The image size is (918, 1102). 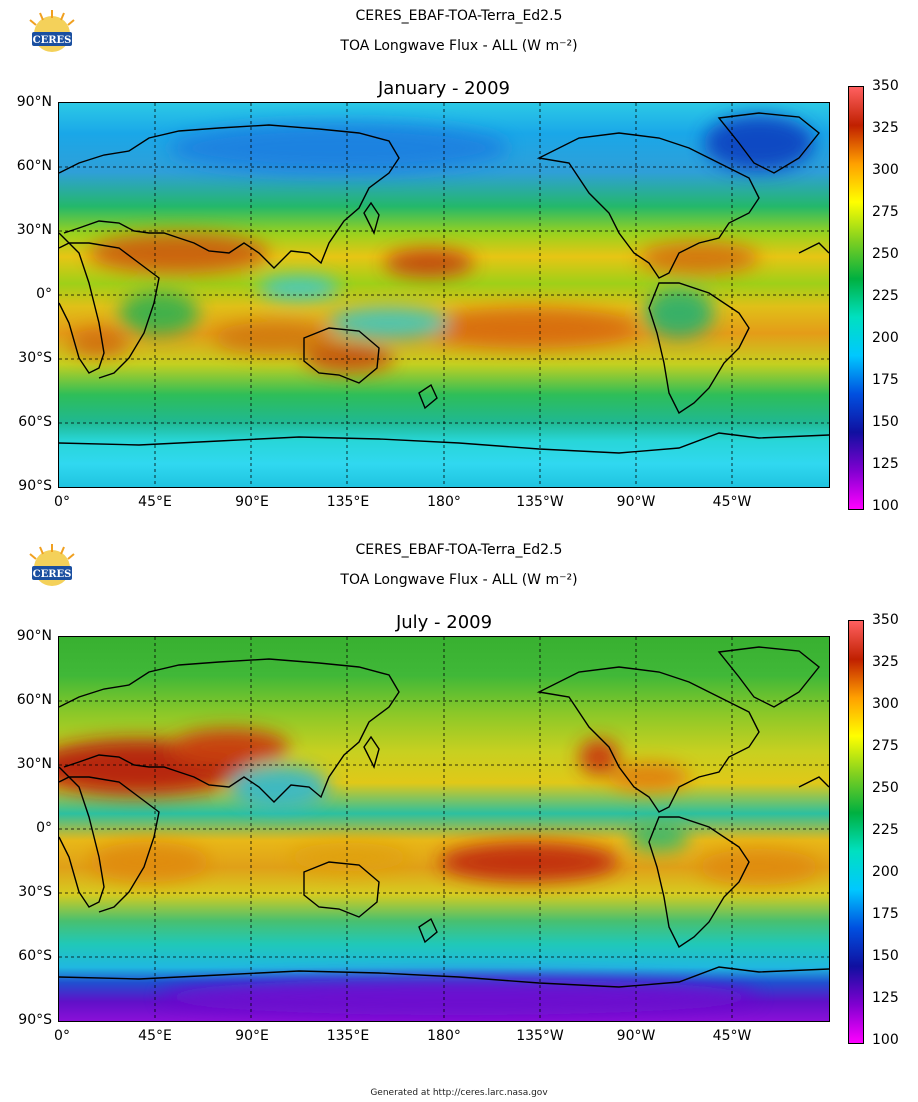 What do you see at coordinates (444, 88) in the screenshot?
I see `map-title: January - 2009` at bounding box center [444, 88].